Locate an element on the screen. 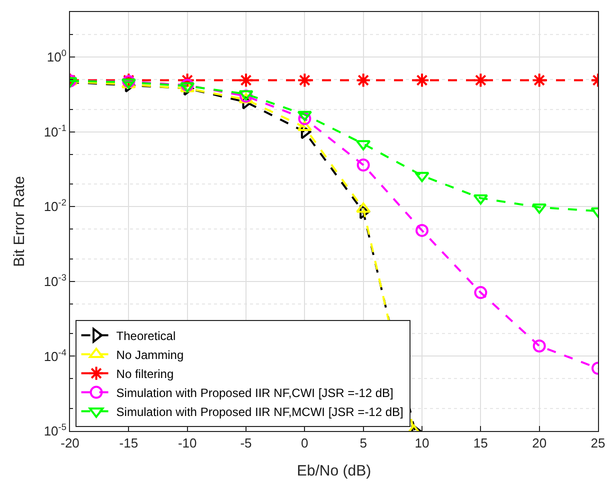 The height and width of the screenshot is (484, 613). x-tick-label: 5 is located at coordinates (363, 443).